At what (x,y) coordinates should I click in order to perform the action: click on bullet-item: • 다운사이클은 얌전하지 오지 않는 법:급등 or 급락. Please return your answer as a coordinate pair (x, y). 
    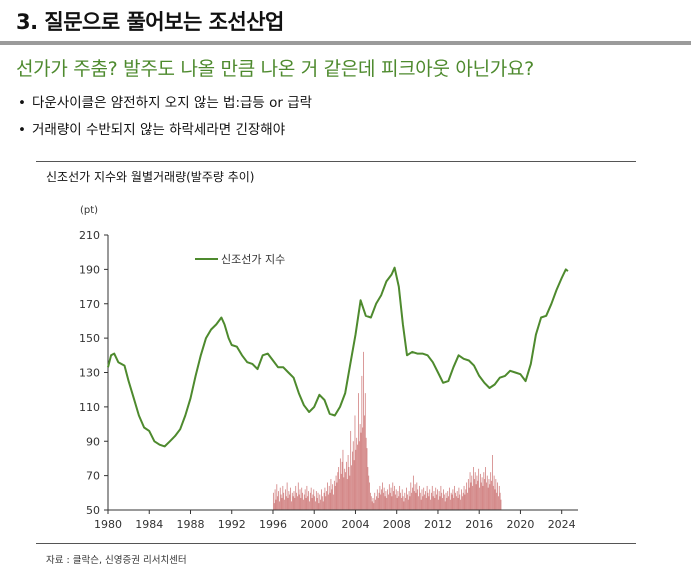
    Looking at the image, I should click on (165, 103).